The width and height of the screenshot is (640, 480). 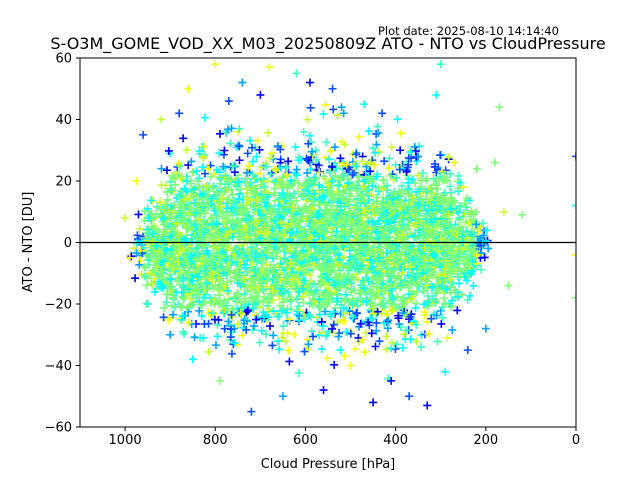 What do you see at coordinates (305, 440) in the screenshot?
I see `x-tick-label: 600` at bounding box center [305, 440].